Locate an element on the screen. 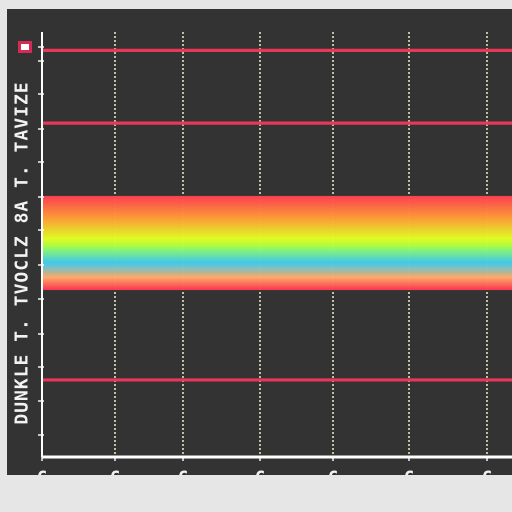 This screenshot has width=512, height=512. heatmap-band-glow is located at coordinates (277, 259).